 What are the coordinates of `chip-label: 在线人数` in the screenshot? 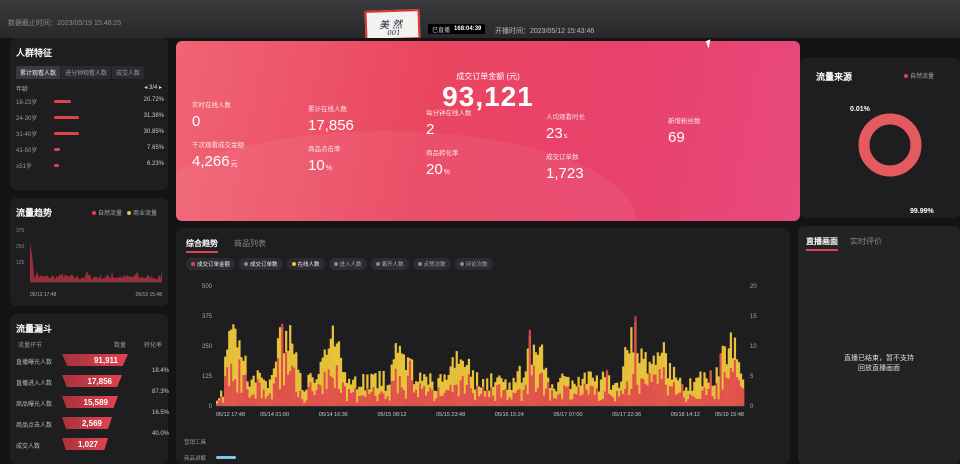 It's located at (308, 265).